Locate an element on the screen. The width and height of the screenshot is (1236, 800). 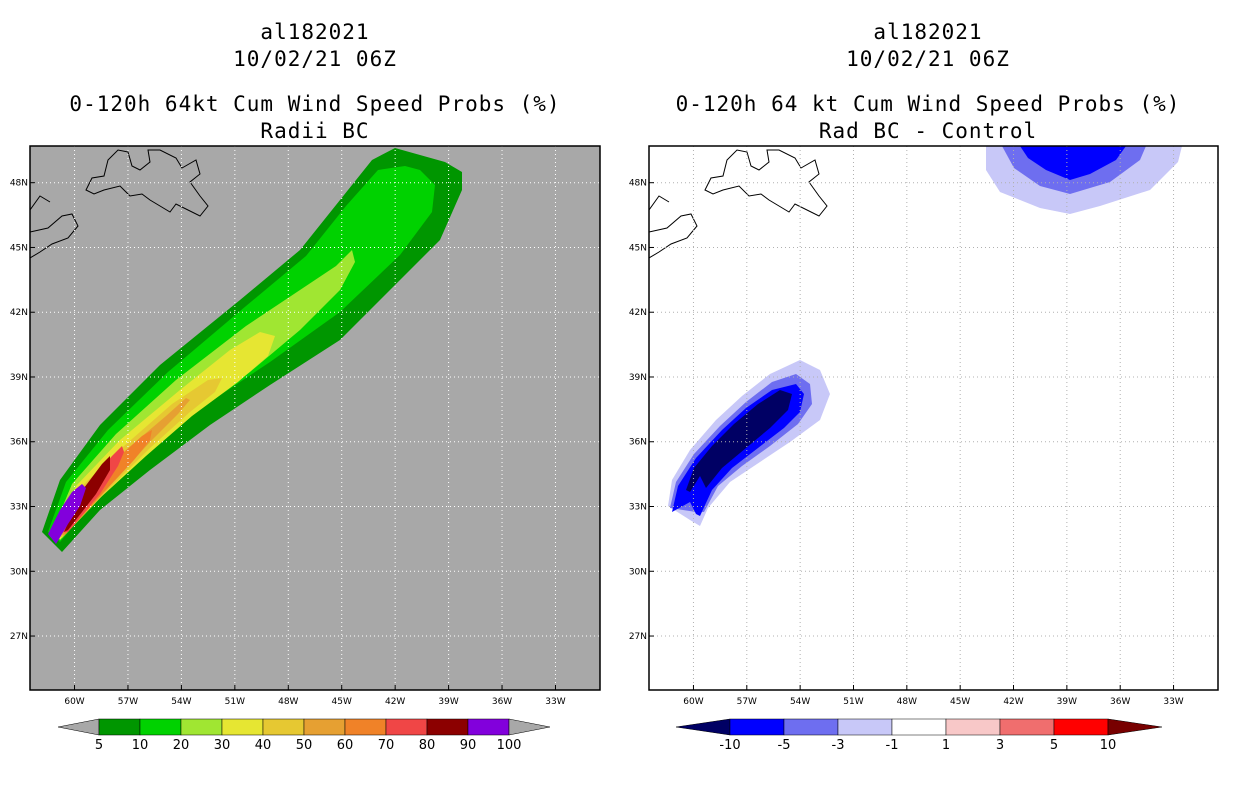
coastline is located at coordinates (119, 204).